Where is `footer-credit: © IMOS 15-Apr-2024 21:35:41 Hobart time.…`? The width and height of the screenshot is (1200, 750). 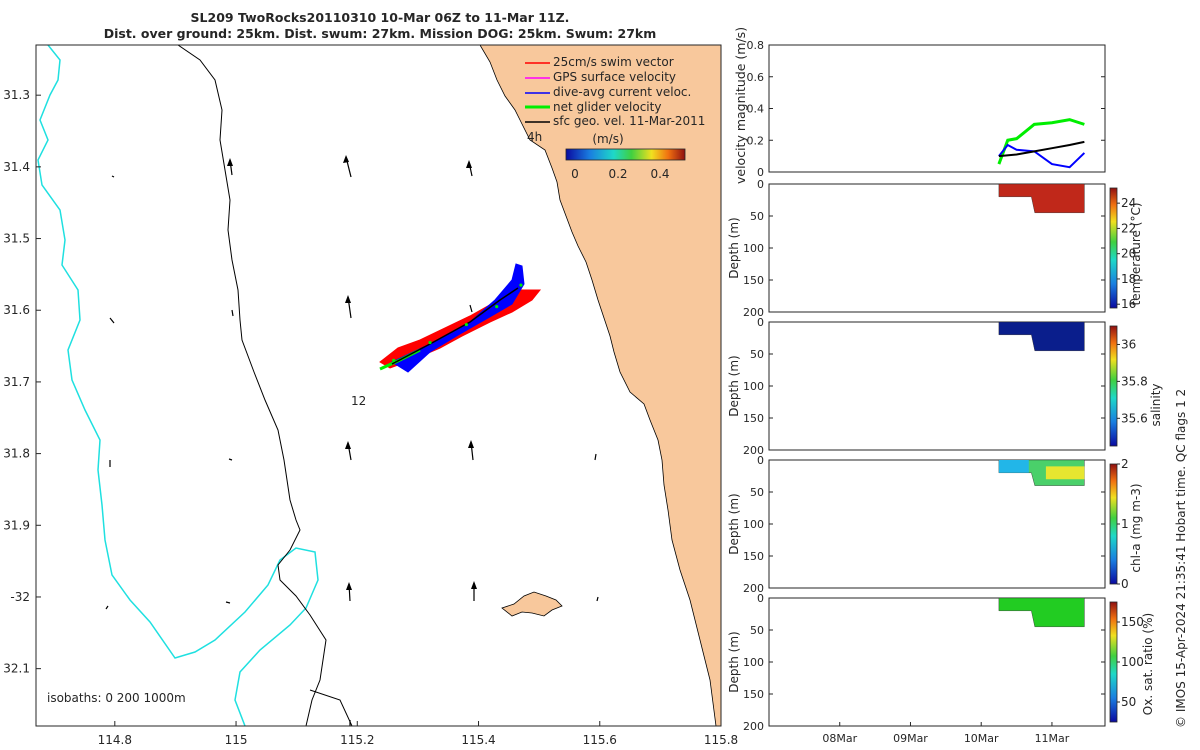 footer-credit: © IMOS 15-Apr-2024 21:35:41 Hobart time.… is located at coordinates (1181, 558).